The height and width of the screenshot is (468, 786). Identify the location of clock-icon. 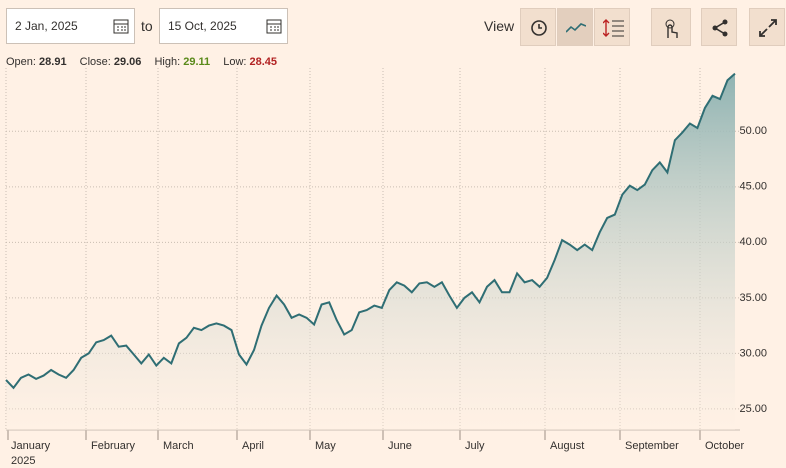
(539, 28).